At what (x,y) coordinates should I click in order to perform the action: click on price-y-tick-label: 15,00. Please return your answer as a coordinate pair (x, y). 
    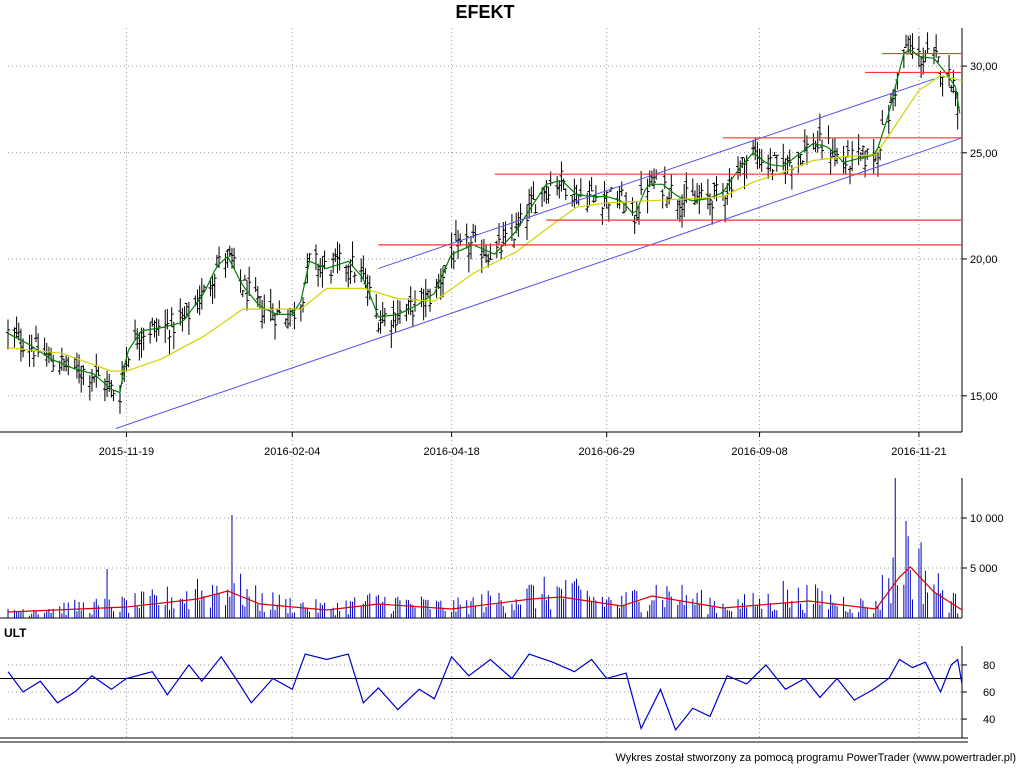
    Looking at the image, I should click on (984, 397).